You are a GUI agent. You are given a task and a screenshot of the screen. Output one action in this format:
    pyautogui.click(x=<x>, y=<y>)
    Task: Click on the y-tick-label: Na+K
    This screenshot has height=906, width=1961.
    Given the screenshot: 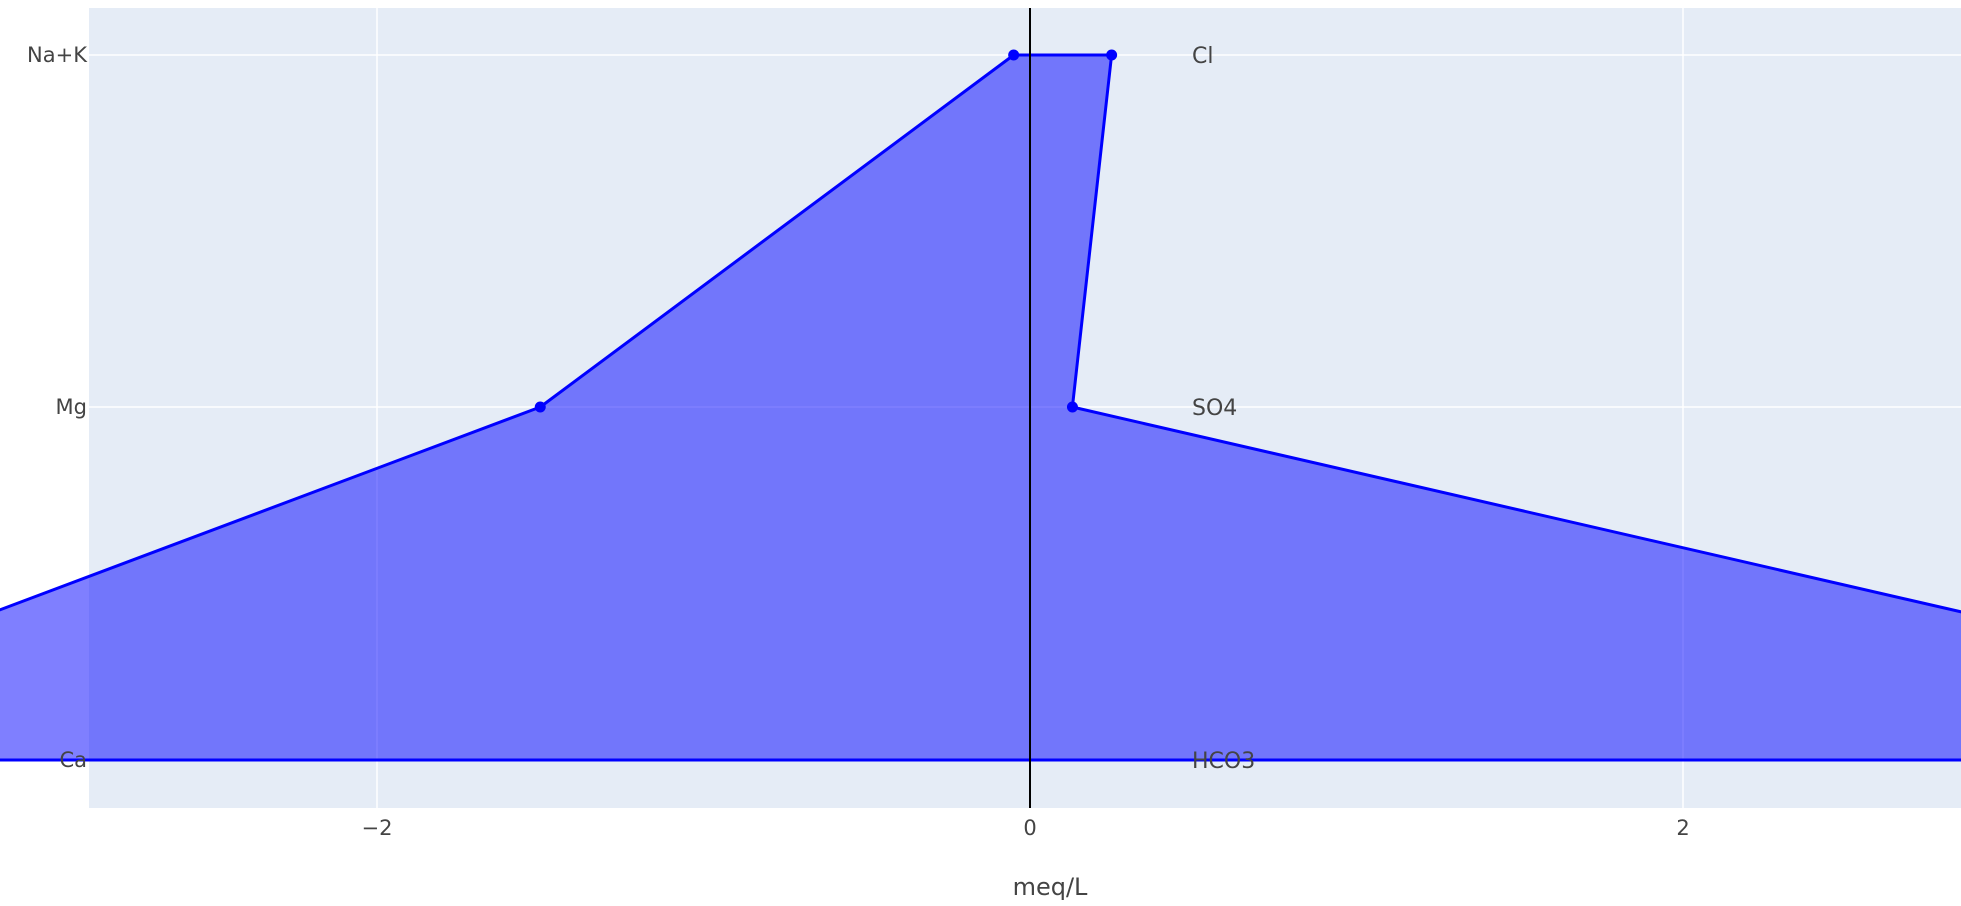 What is the action you would take?
    pyautogui.click(x=57, y=55)
    